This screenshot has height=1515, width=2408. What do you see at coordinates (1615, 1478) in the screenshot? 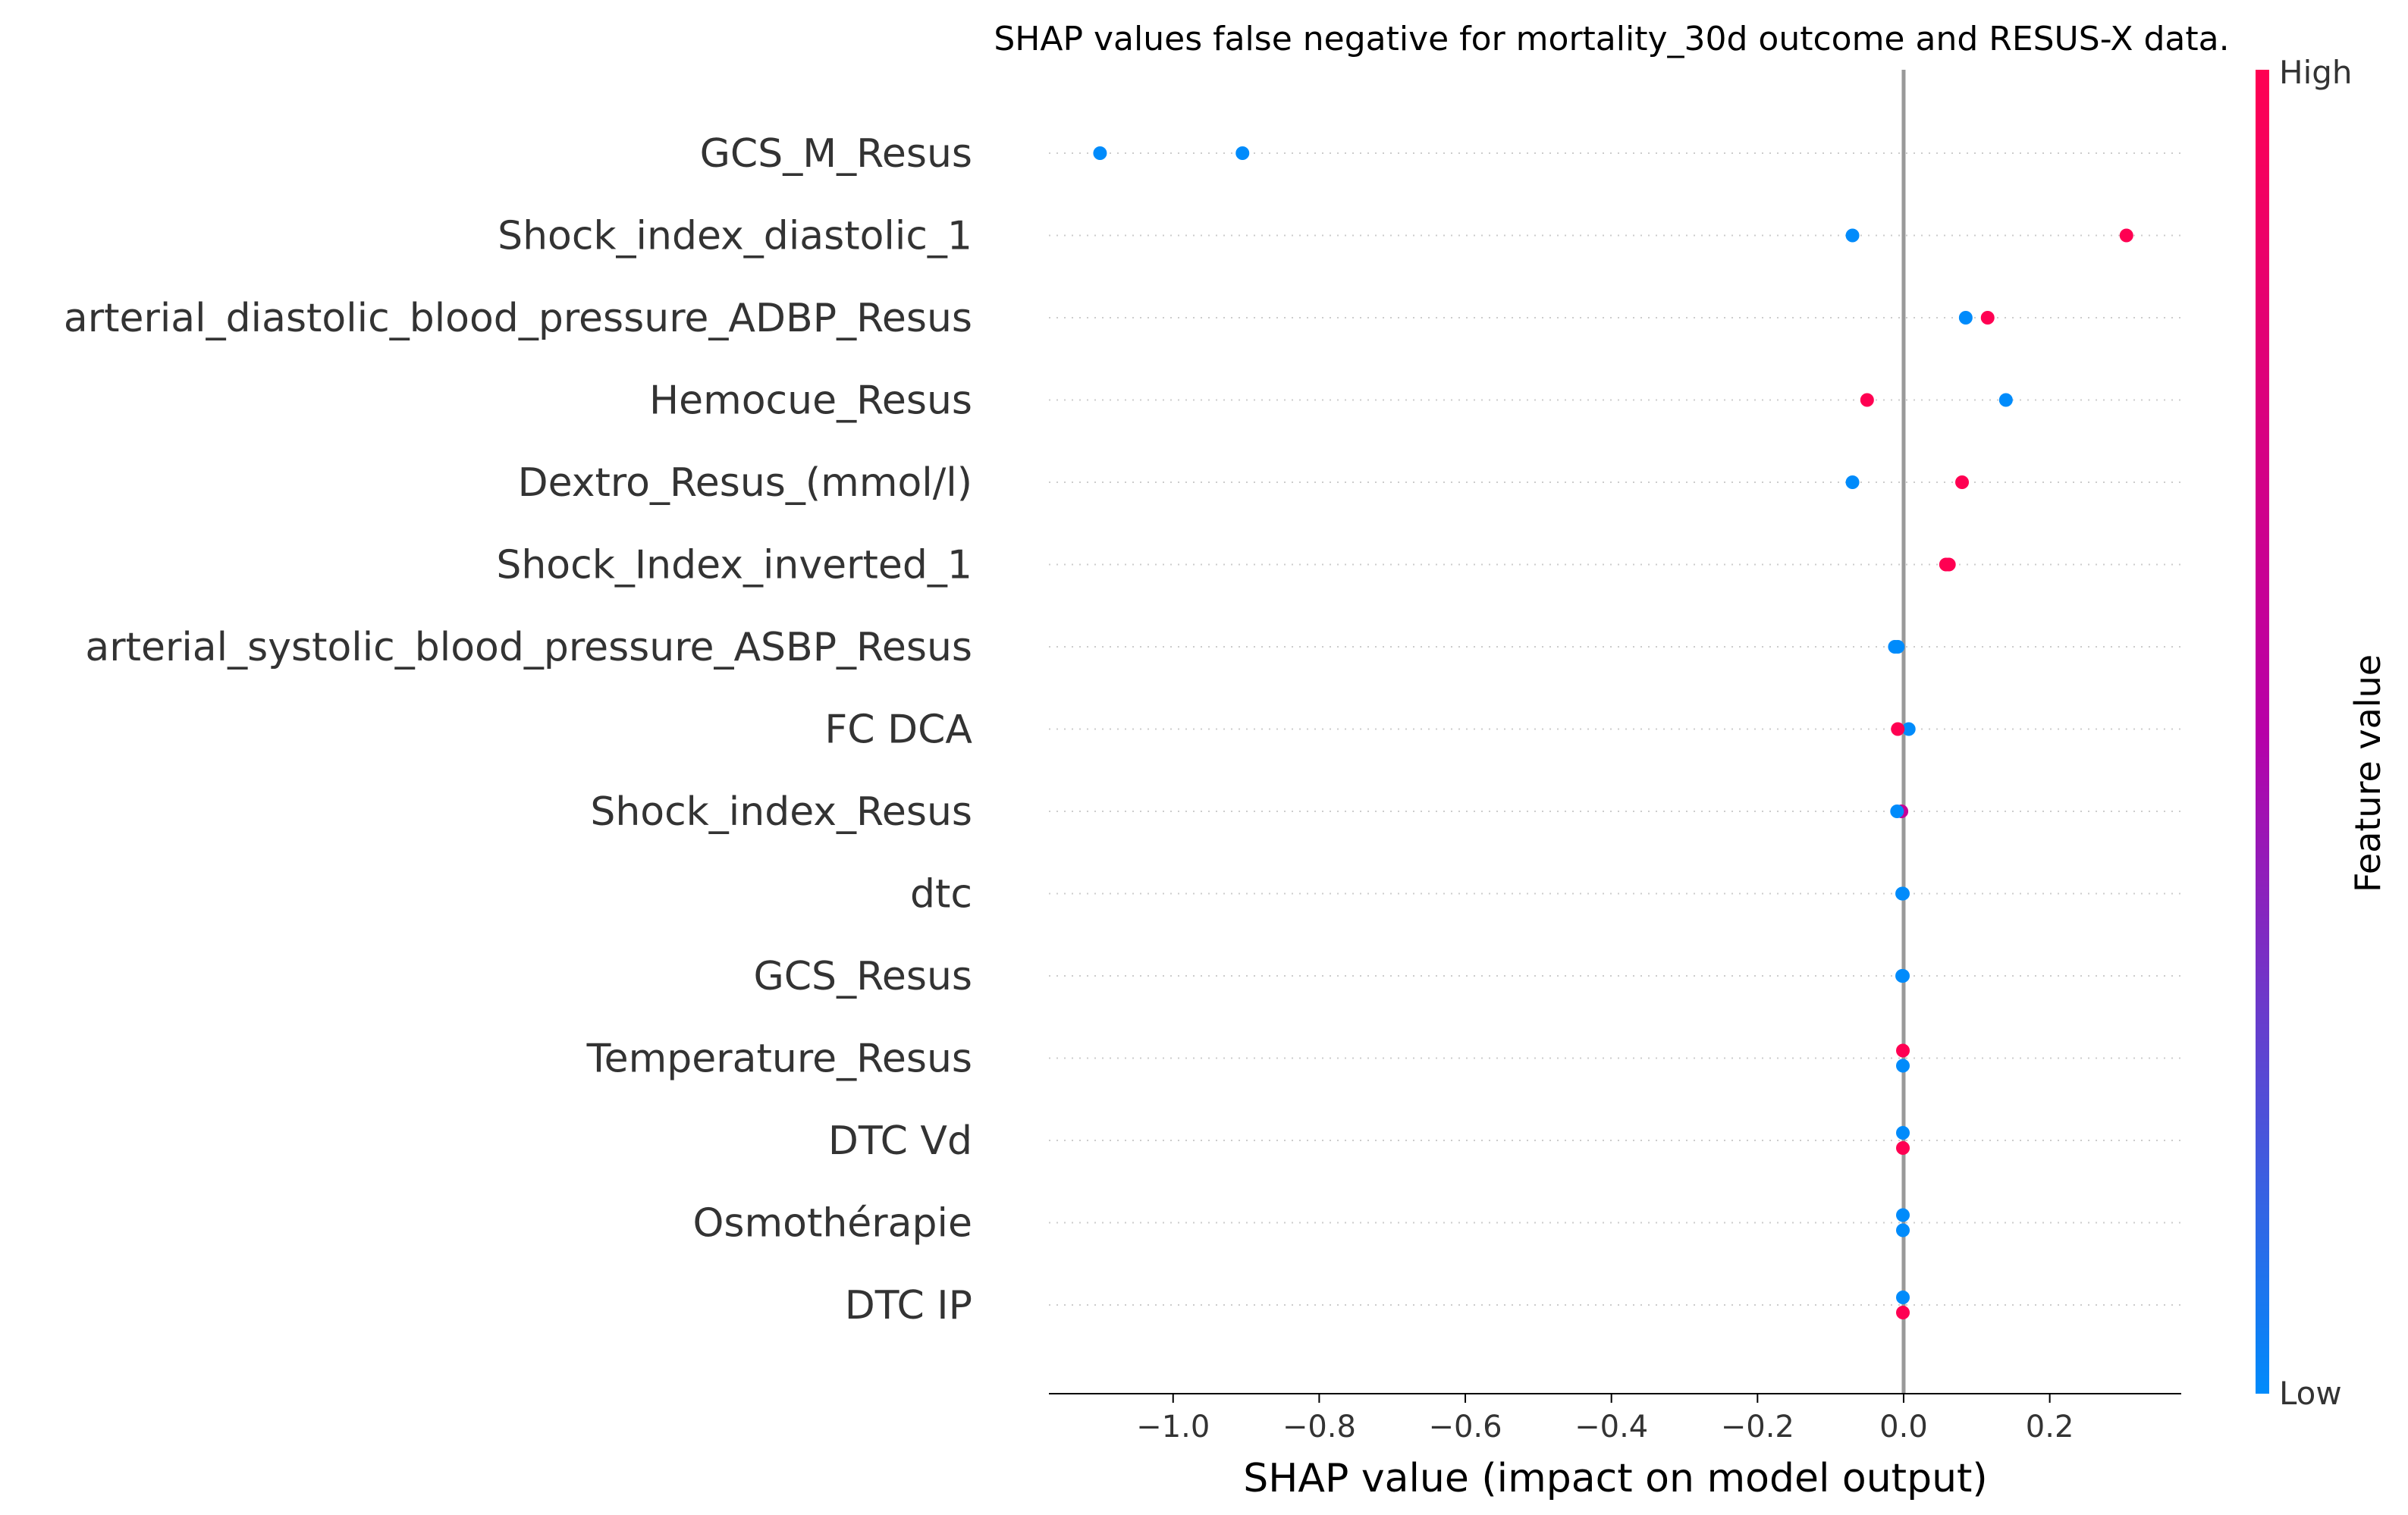
I see `x-axis-label: SHAP value (impact on model output)` at bounding box center [1615, 1478].